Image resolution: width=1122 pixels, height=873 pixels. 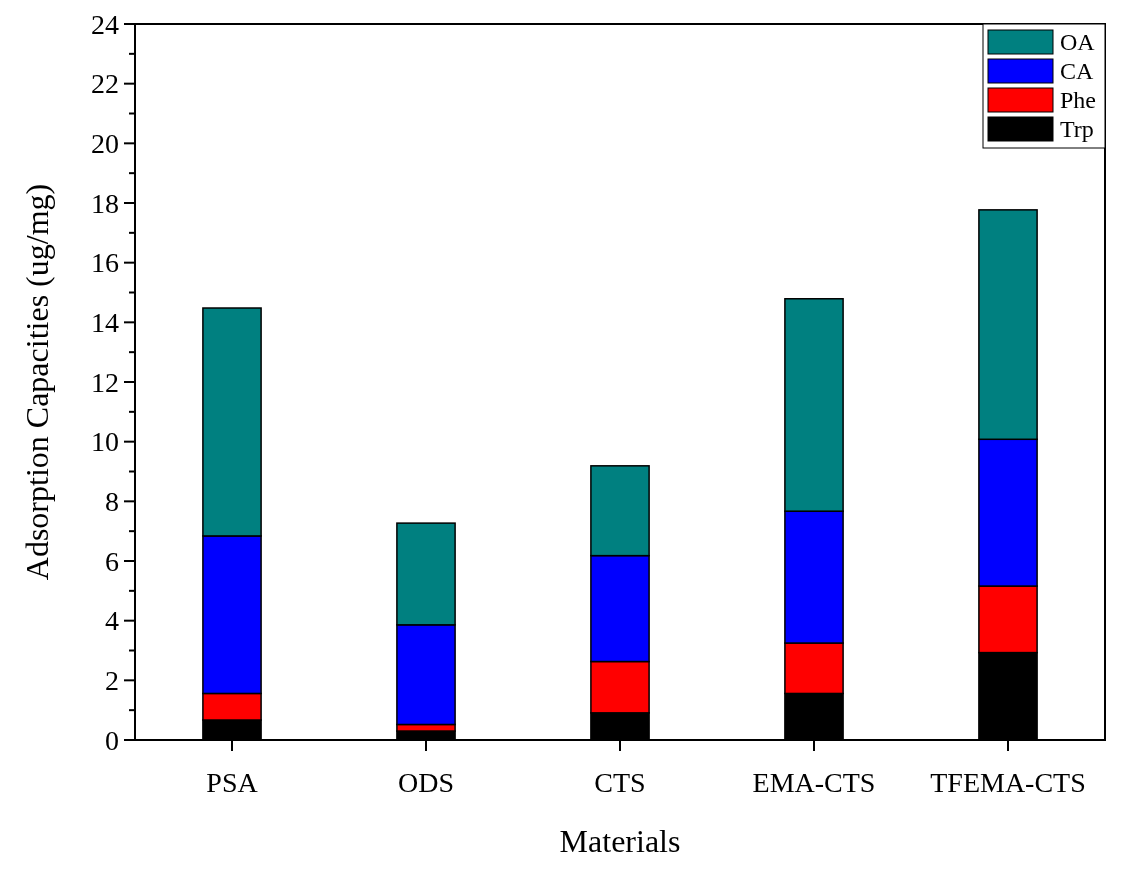 I want to click on y-tick-label: 12, so click(x=105, y=382).